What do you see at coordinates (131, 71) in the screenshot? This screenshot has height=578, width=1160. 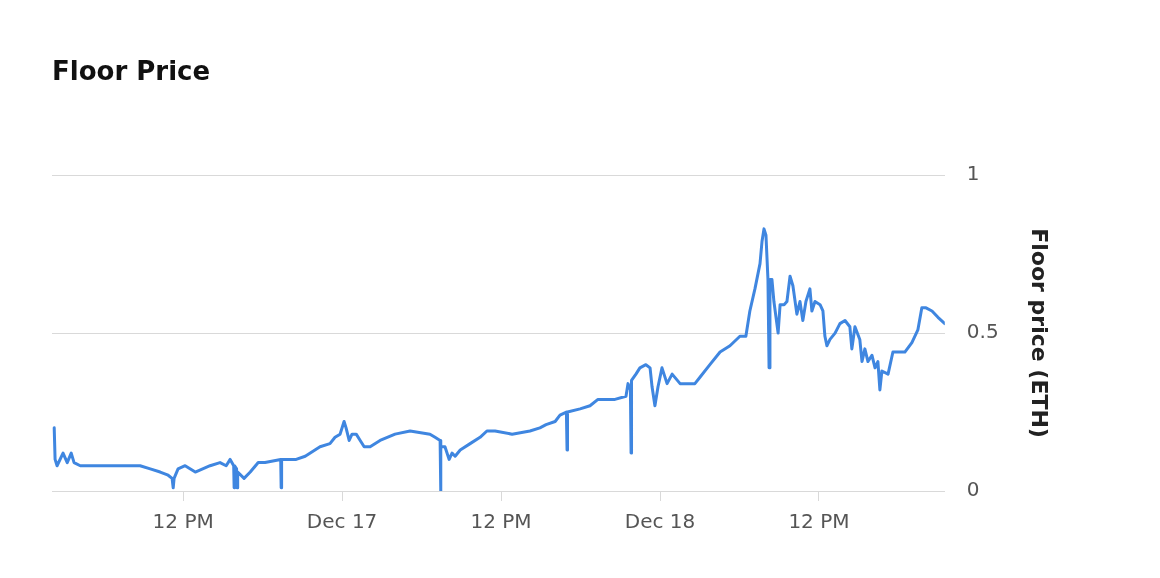 I see `chart-title: Floor Price` at bounding box center [131, 71].